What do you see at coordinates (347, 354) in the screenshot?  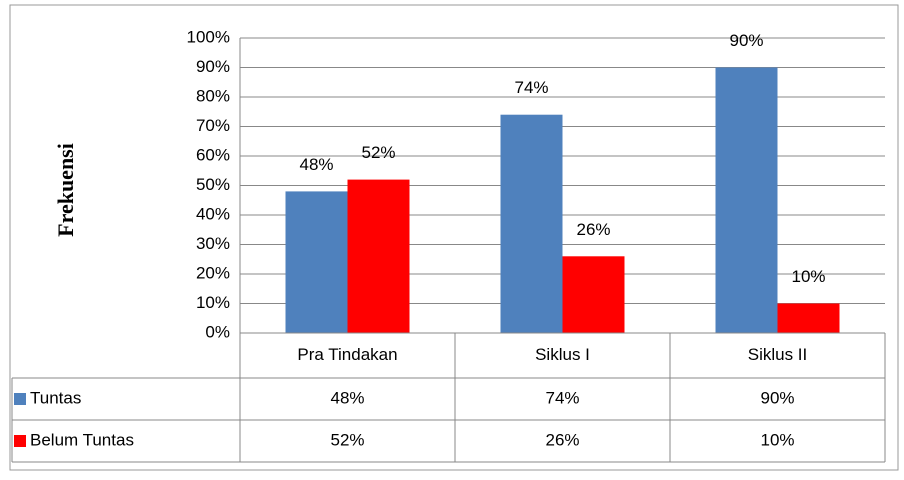 I see `category-label: Pra Tindakan` at bounding box center [347, 354].